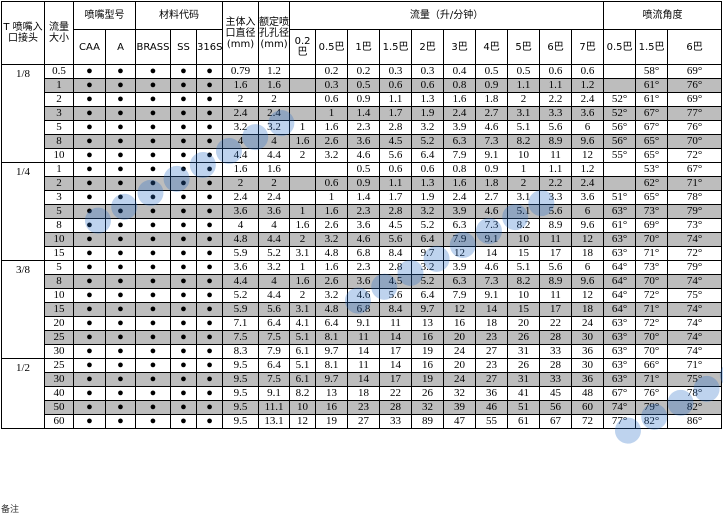 The height and width of the screenshot is (515, 723). I want to click on flow-value-cell: 5.6, so click(396, 295).